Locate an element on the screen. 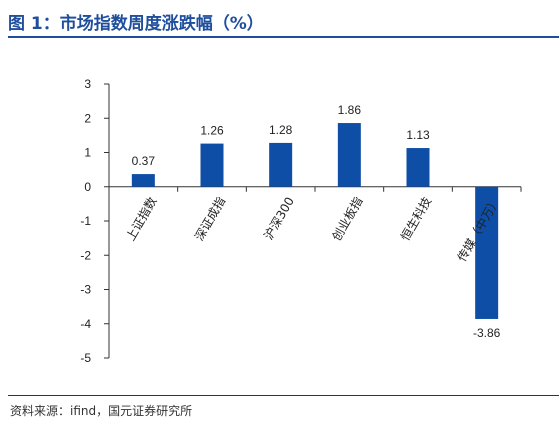  category-label: 沪深300 is located at coordinates (279, 219).